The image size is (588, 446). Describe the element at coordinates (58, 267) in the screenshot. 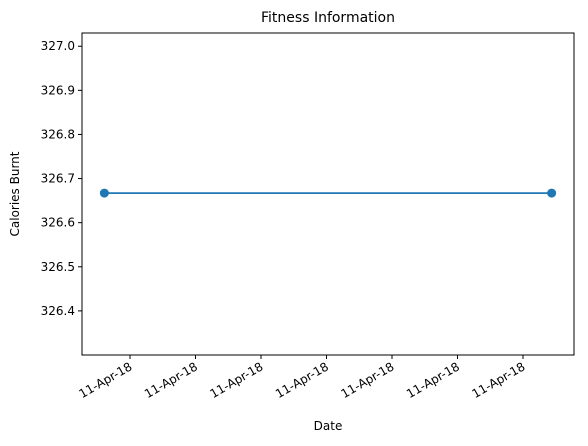

I see `y-tick-label: 326.5` at that location.